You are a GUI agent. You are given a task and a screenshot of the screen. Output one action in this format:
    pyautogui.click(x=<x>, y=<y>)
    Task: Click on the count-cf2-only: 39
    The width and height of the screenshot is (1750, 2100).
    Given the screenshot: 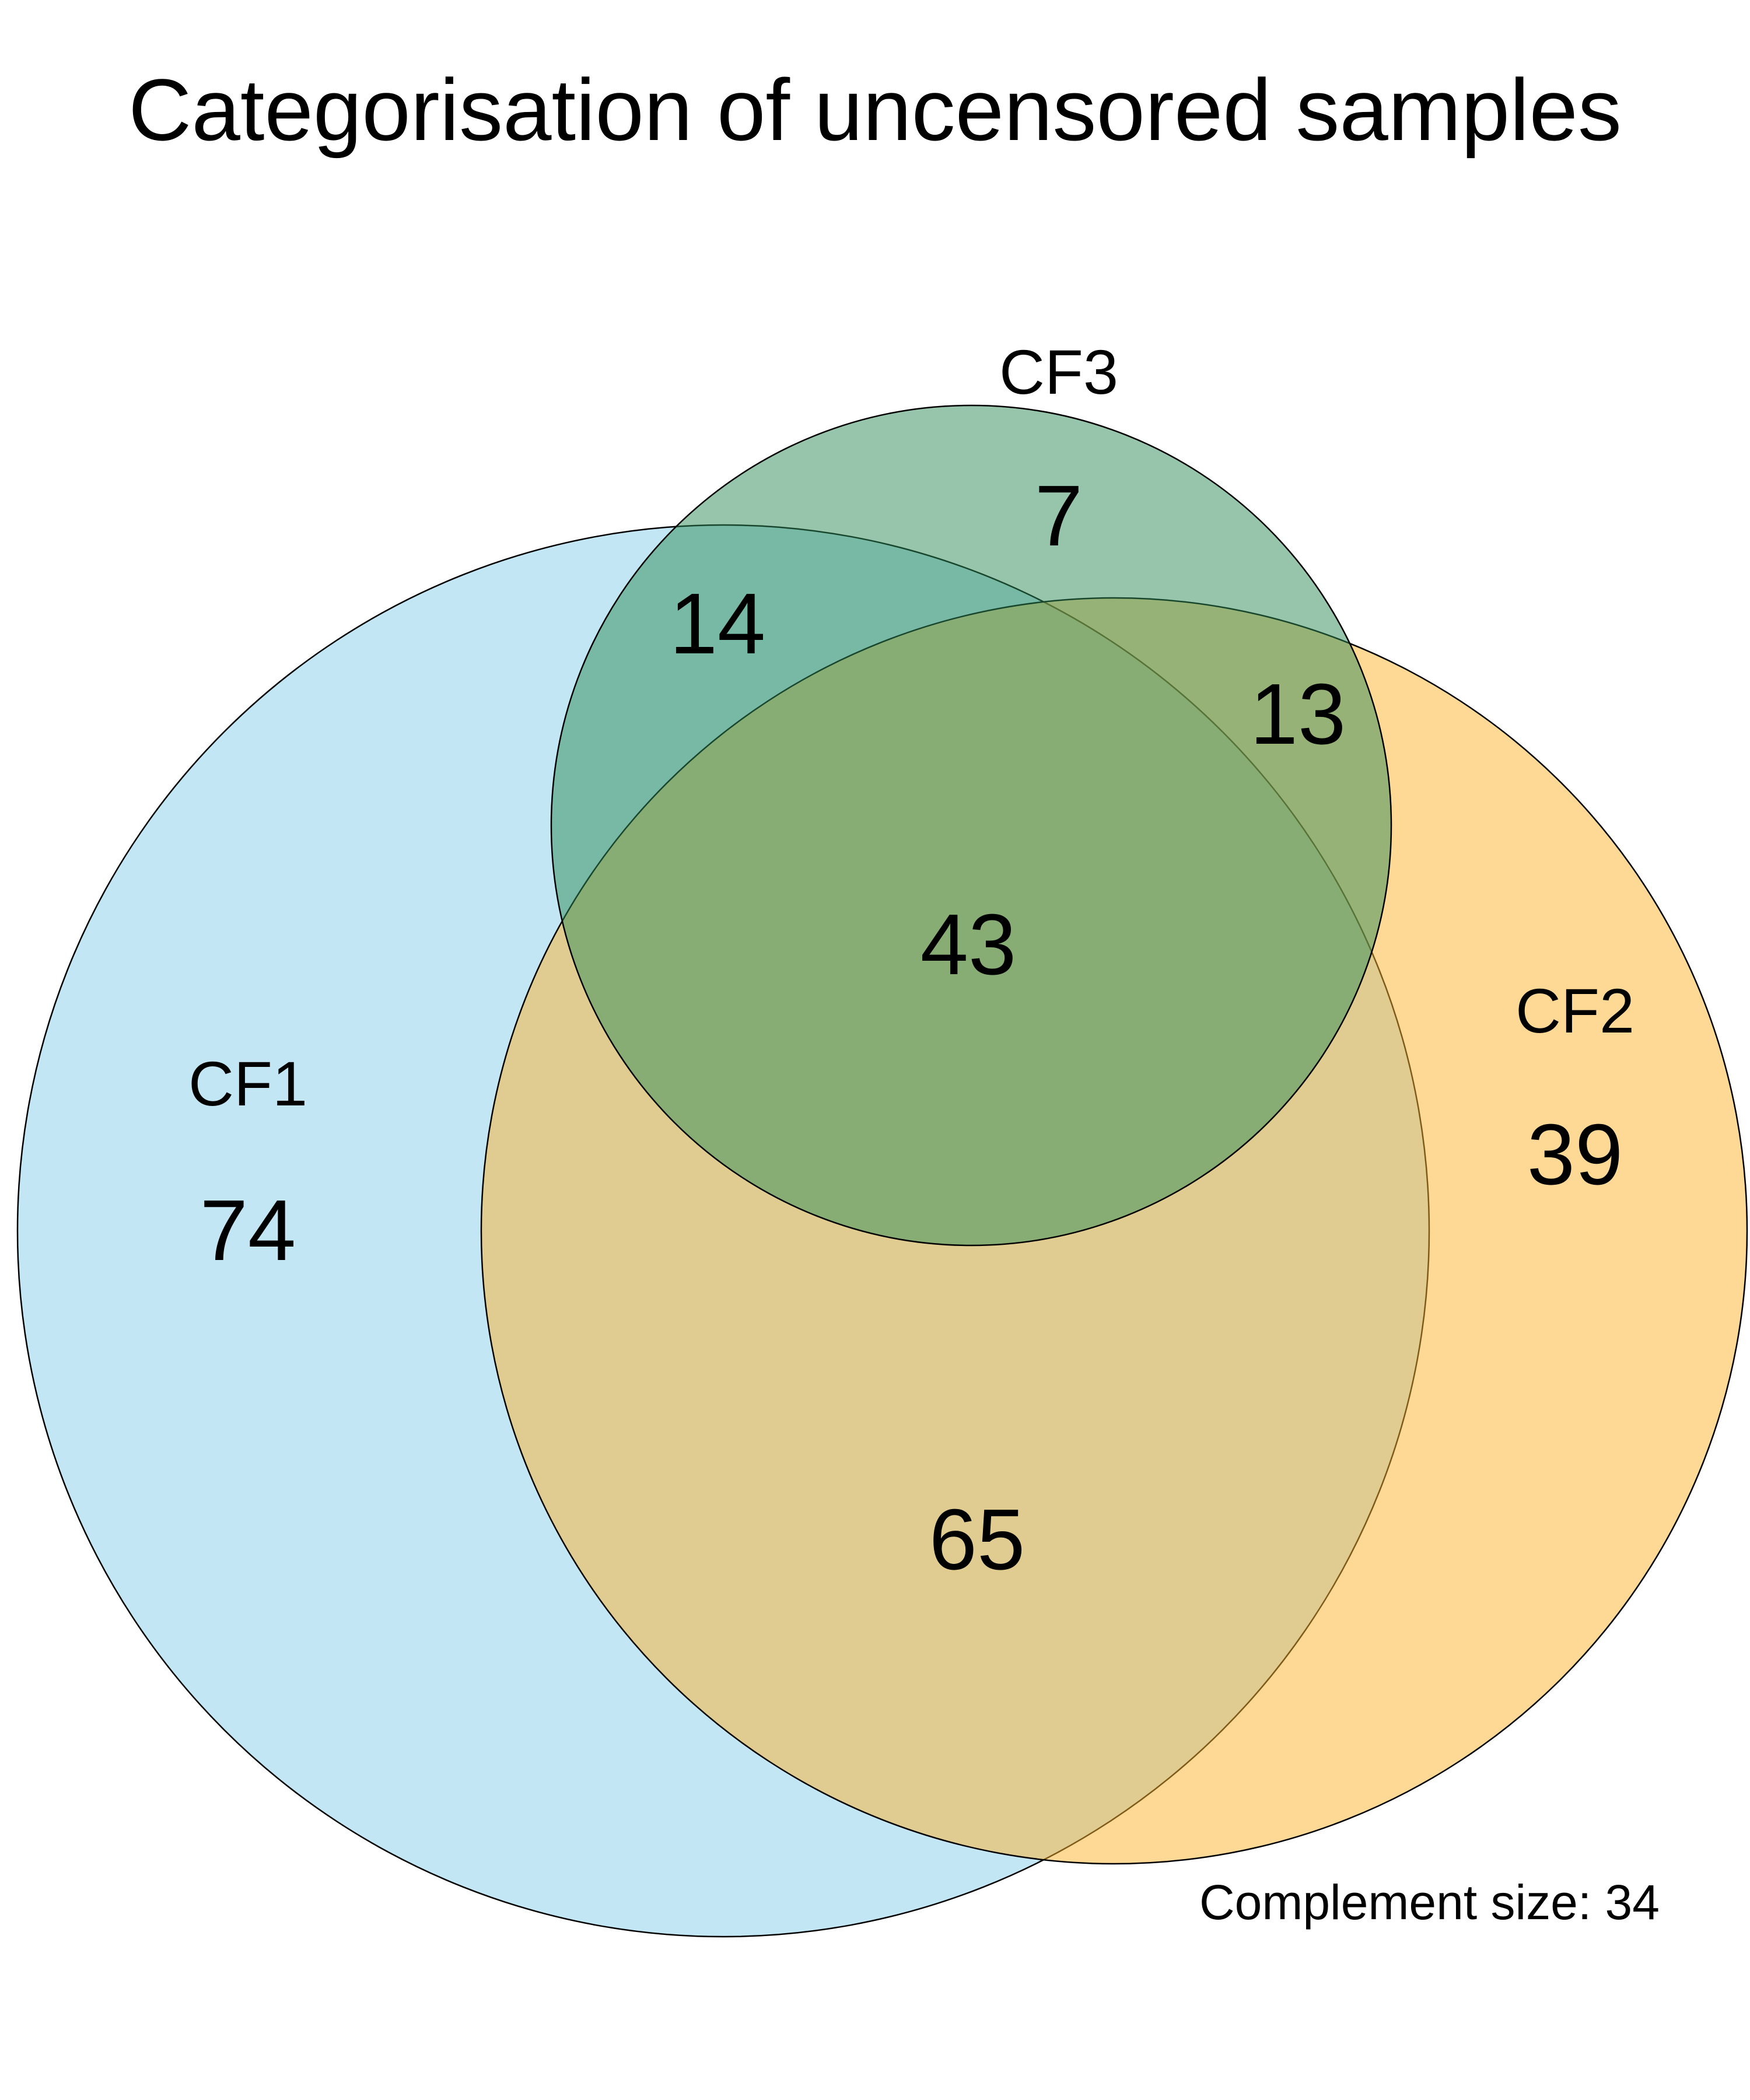 What is the action you would take?
    pyautogui.click(x=1575, y=1155)
    